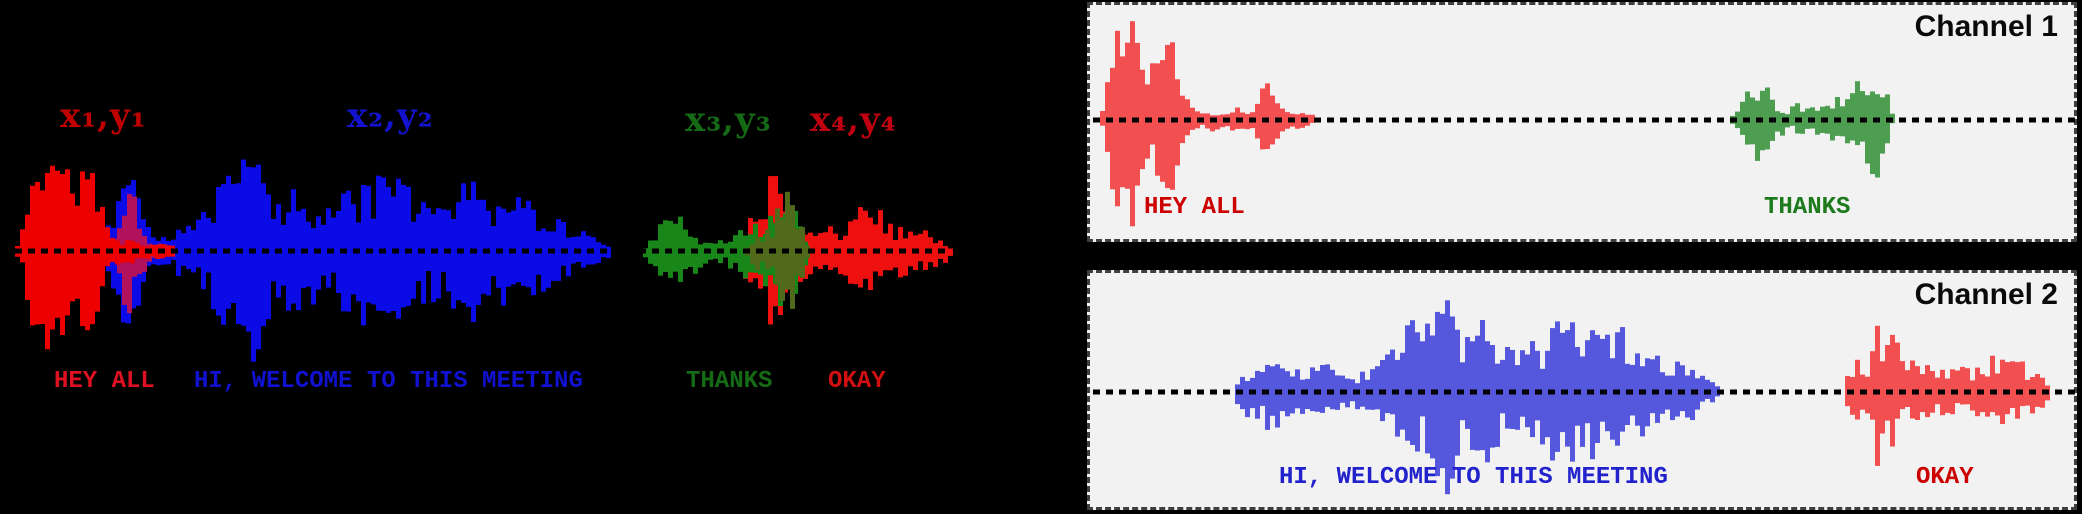 The image size is (2082, 514). Describe the element at coordinates (1986, 26) in the screenshot. I see `channel-1-title: Channel 1` at that location.